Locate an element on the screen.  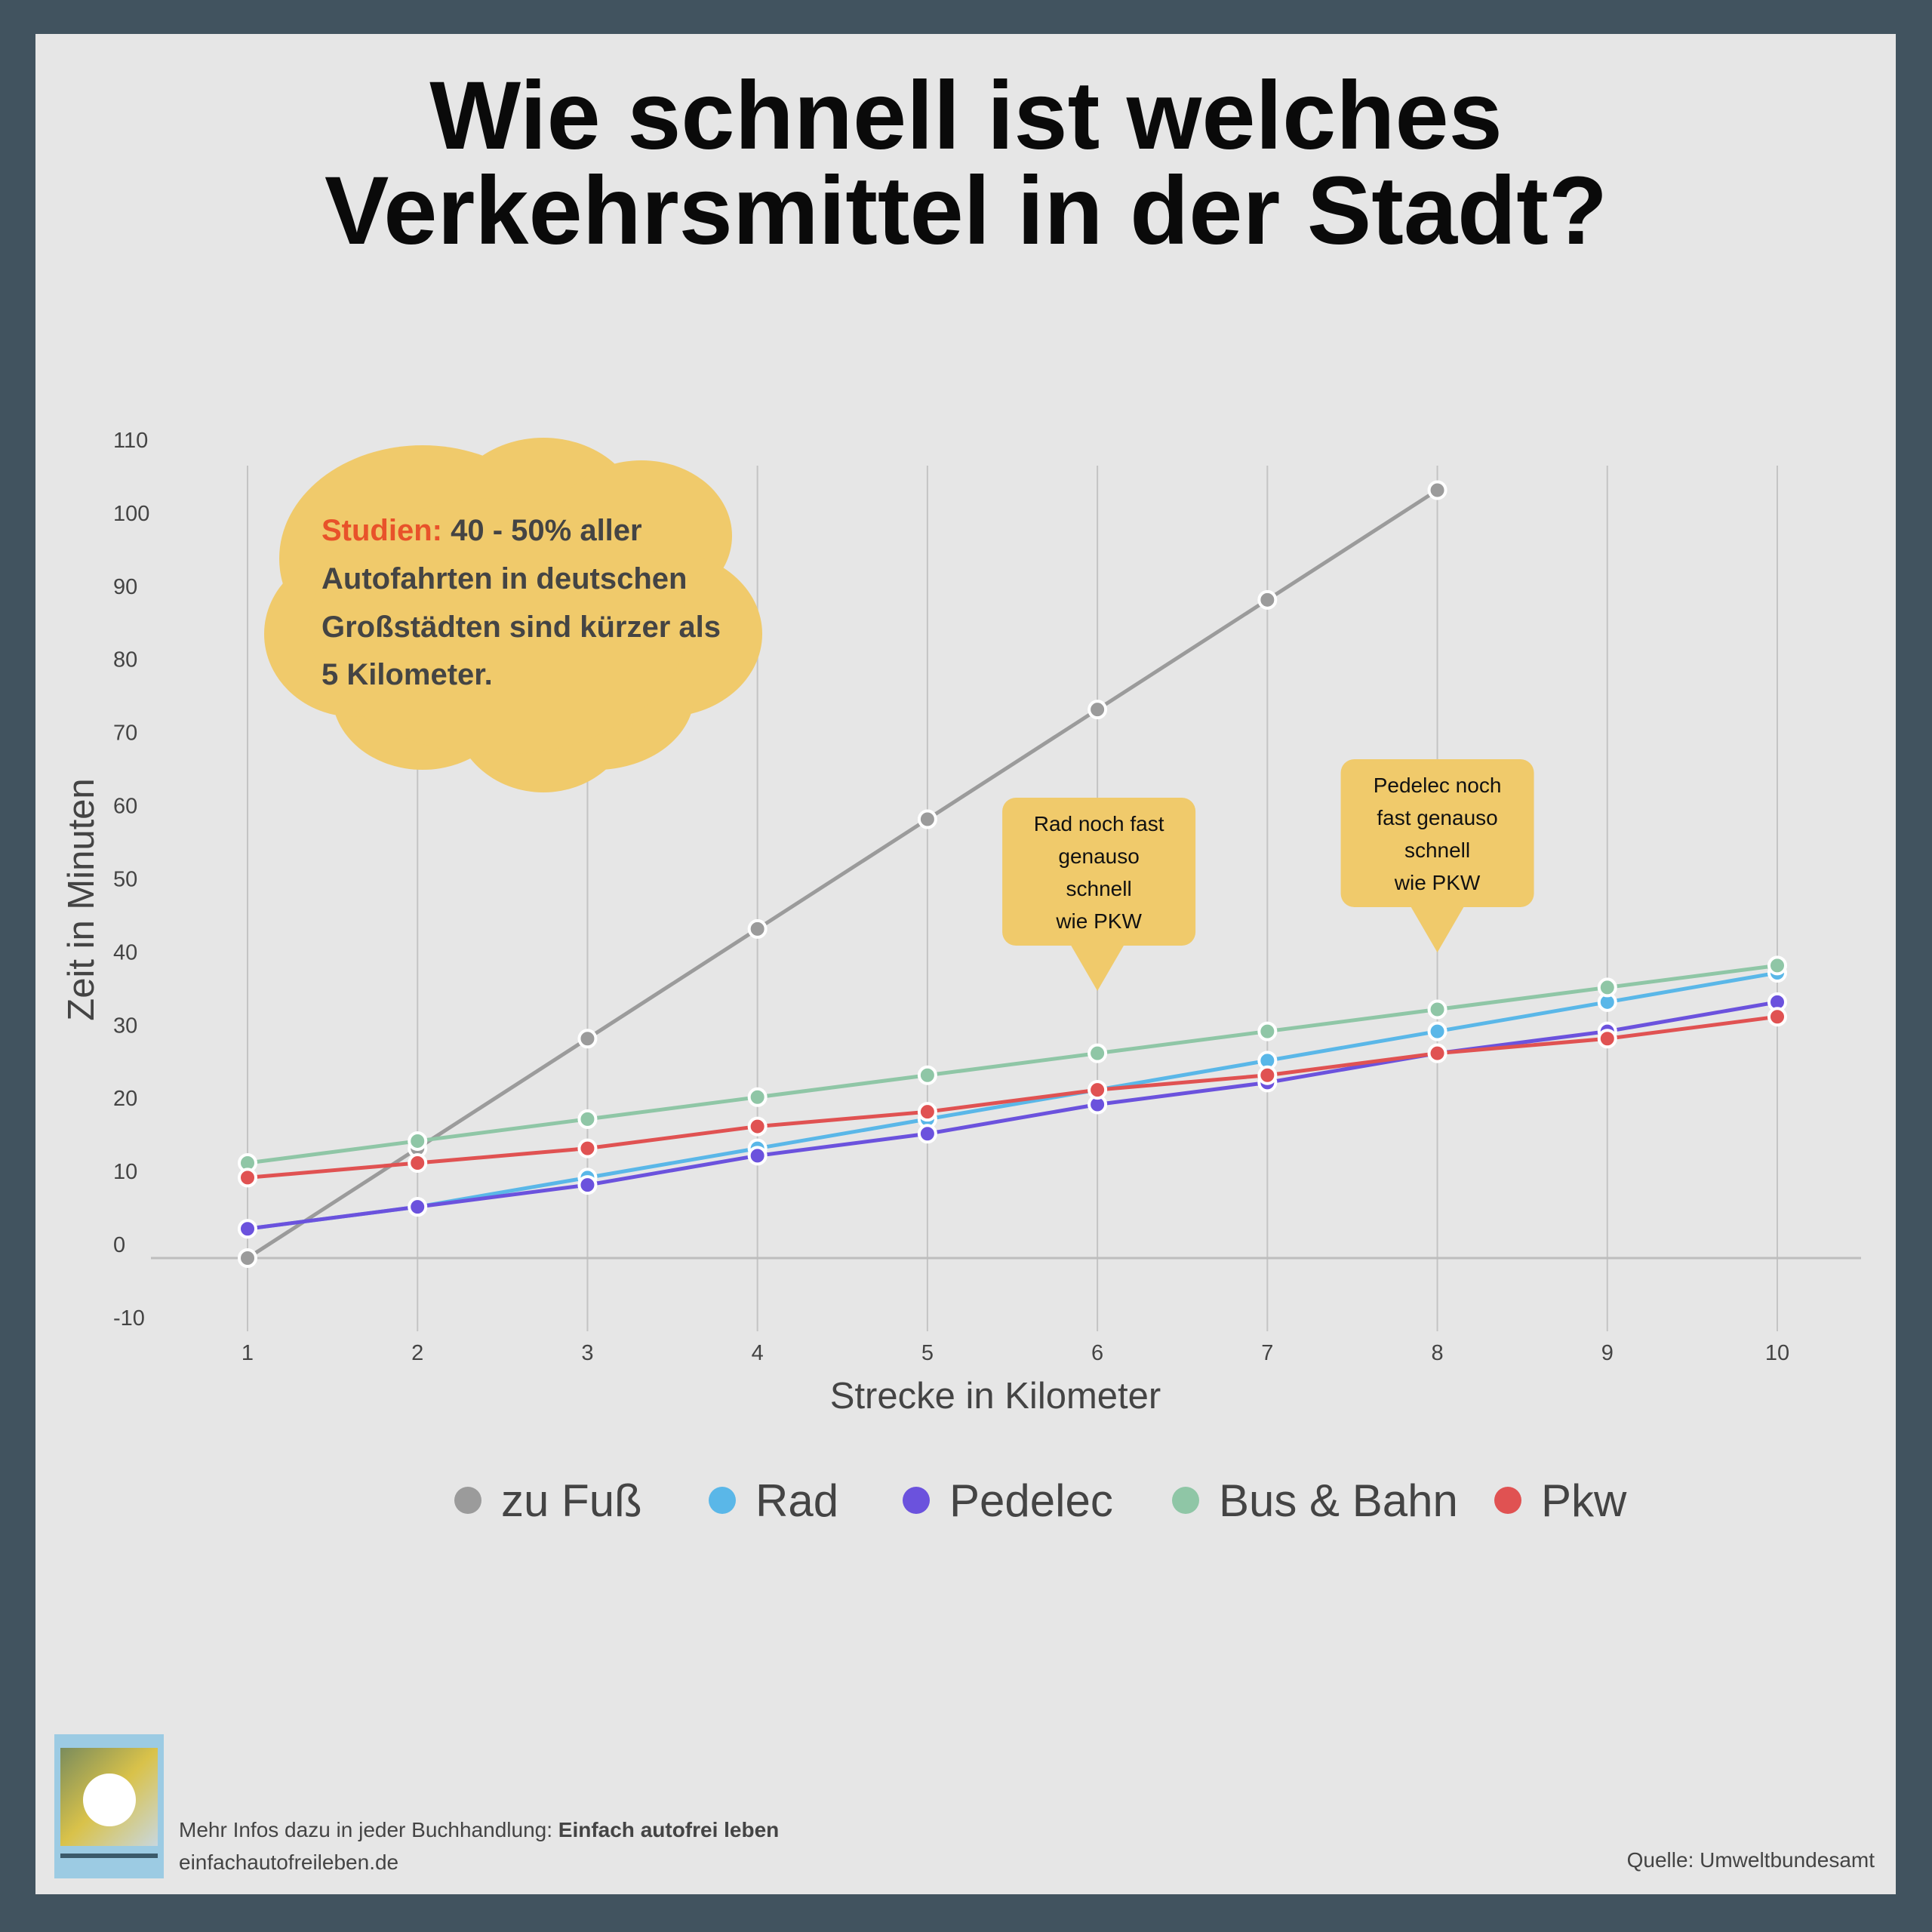
y-tick-label: 0 is located at coordinates (119, 1245).